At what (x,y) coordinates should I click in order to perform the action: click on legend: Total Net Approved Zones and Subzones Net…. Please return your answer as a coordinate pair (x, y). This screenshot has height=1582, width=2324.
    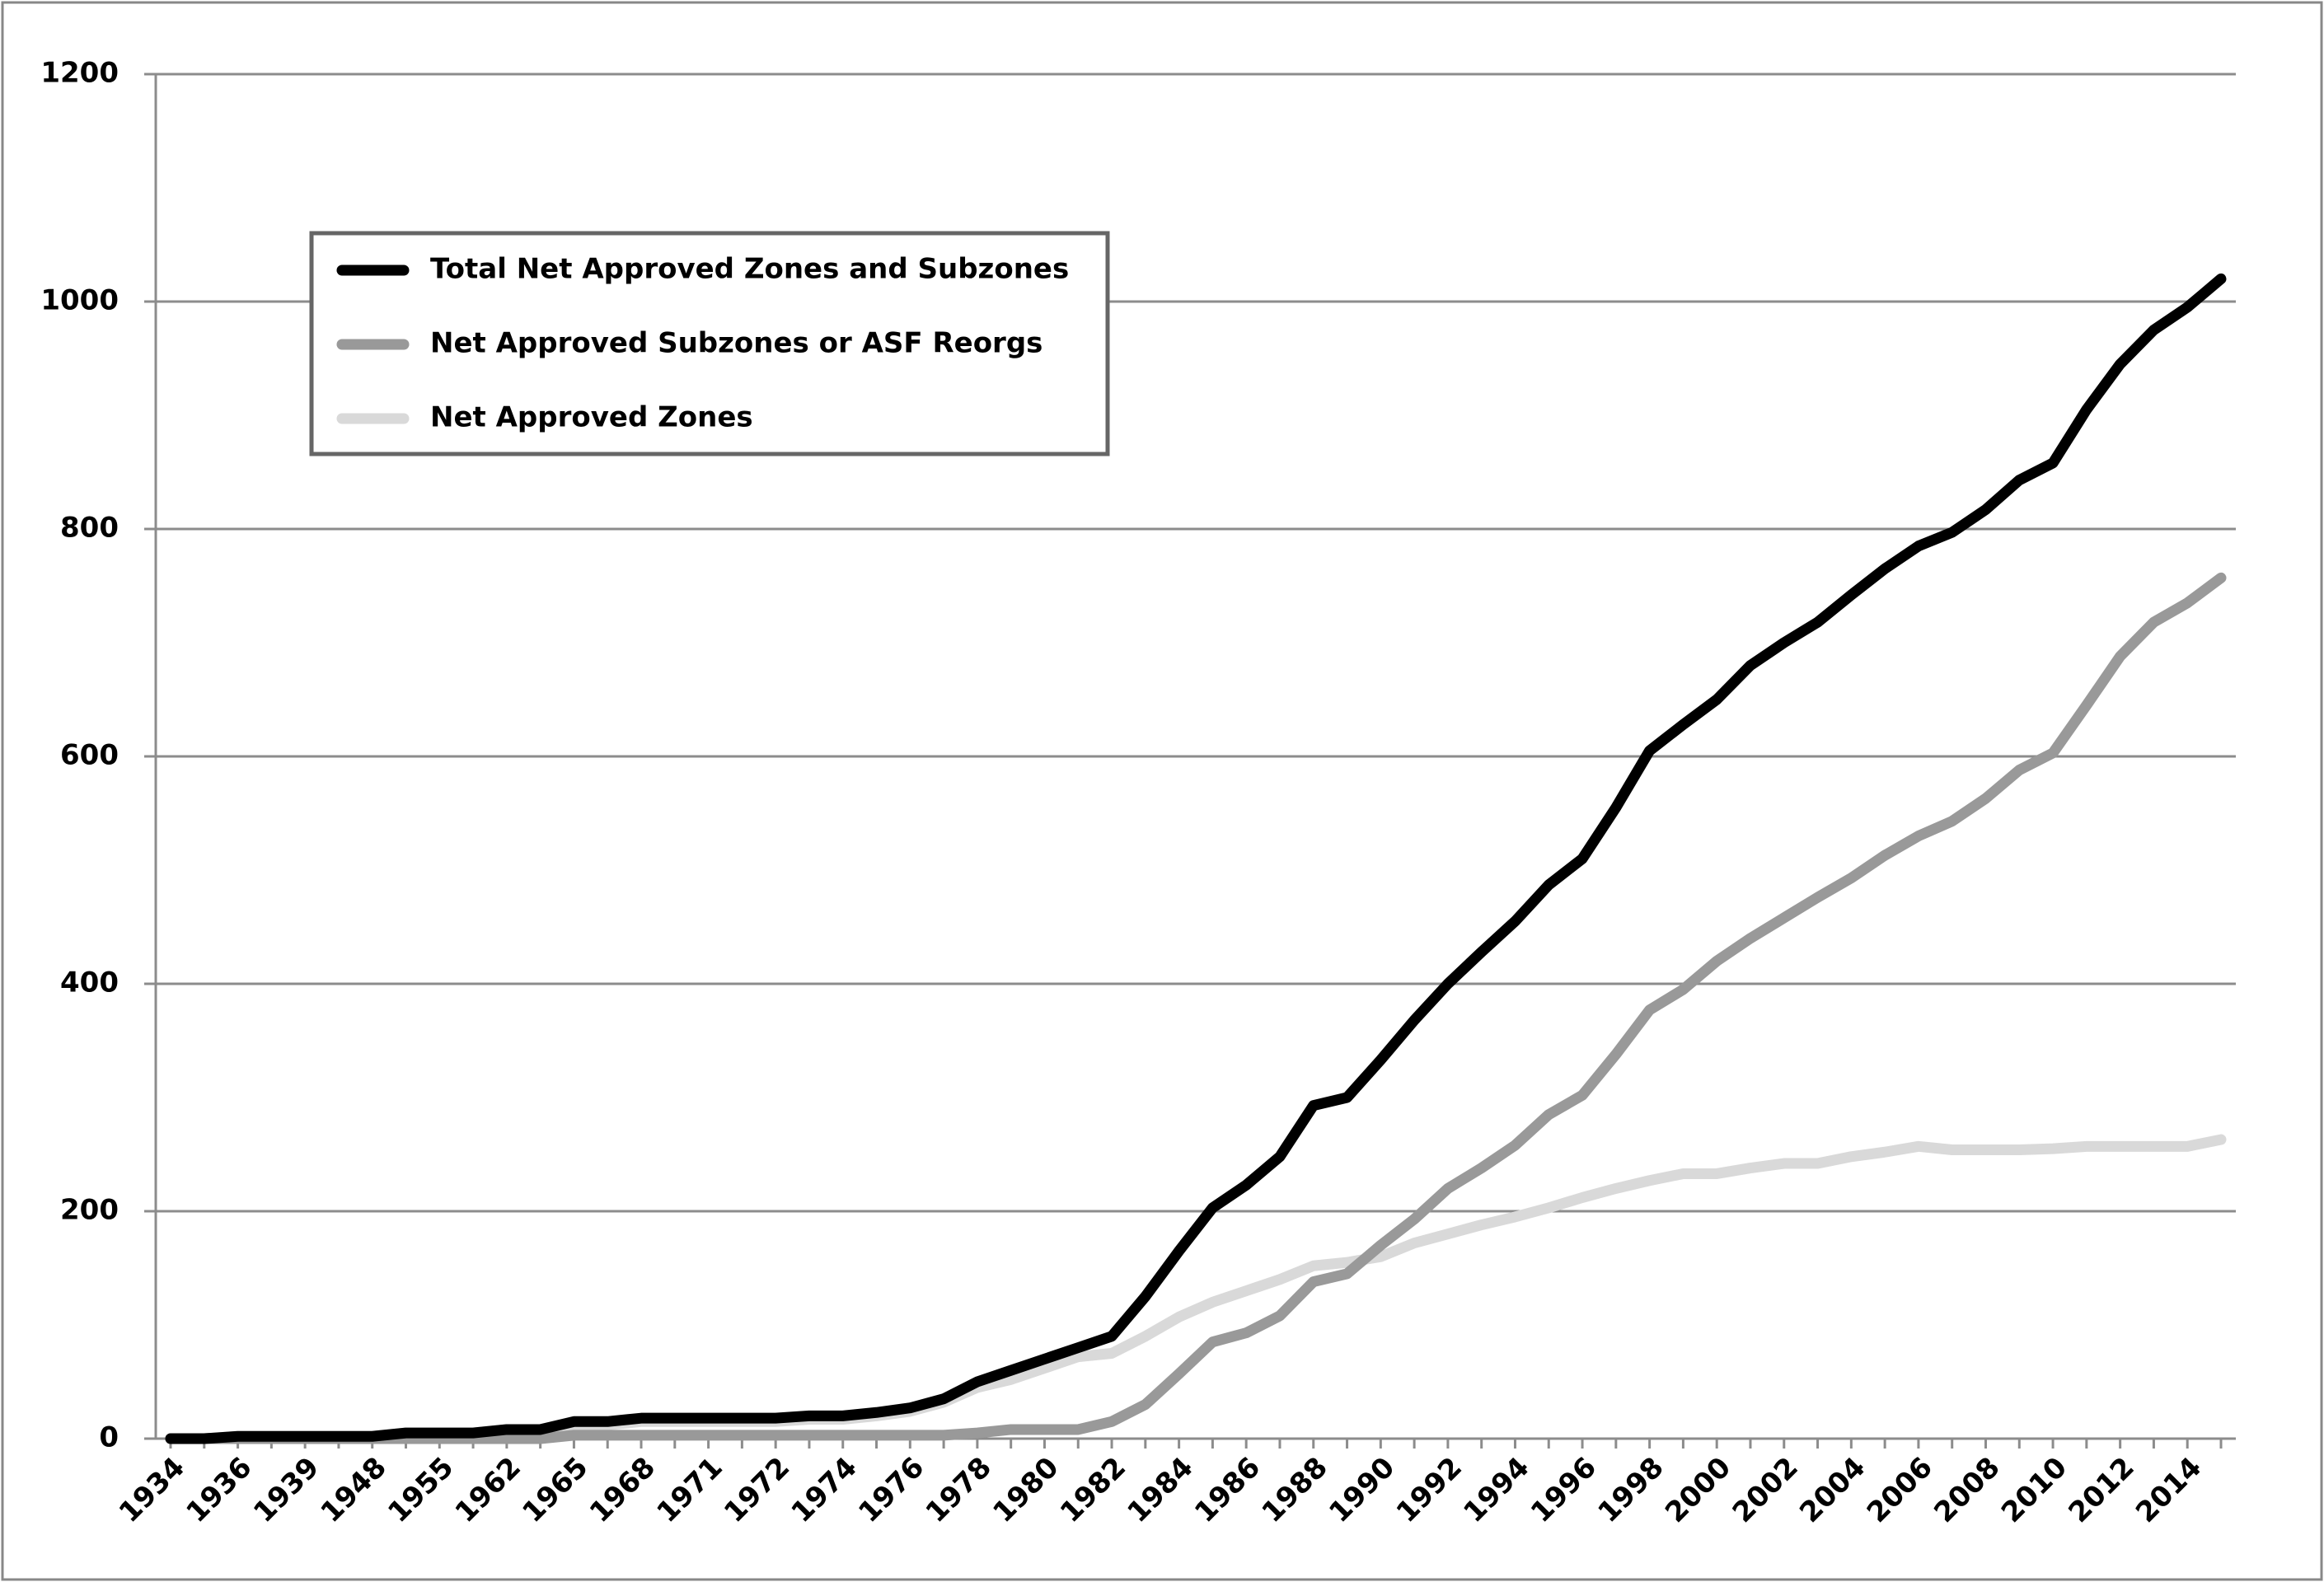
    Looking at the image, I should click on (709, 343).